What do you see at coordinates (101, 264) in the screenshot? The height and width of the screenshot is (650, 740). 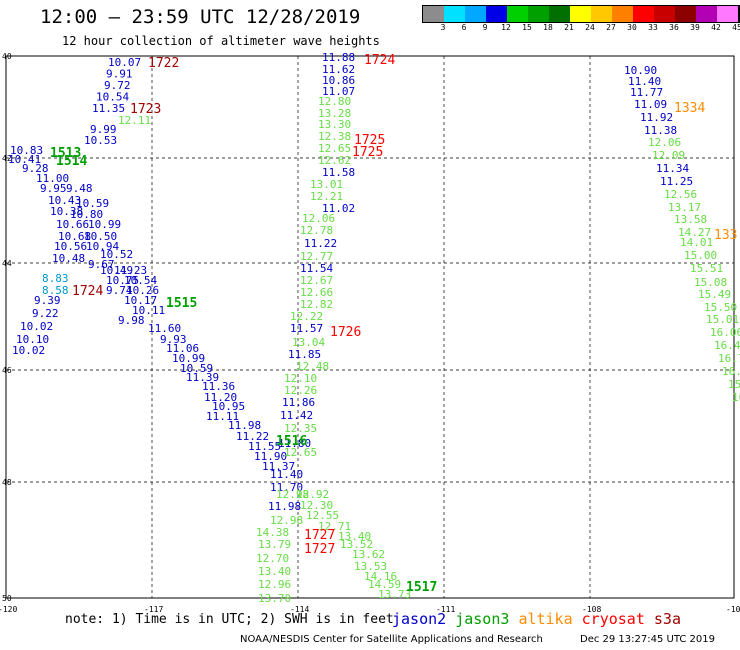 I see `wave-height-value: 9.67` at bounding box center [101, 264].